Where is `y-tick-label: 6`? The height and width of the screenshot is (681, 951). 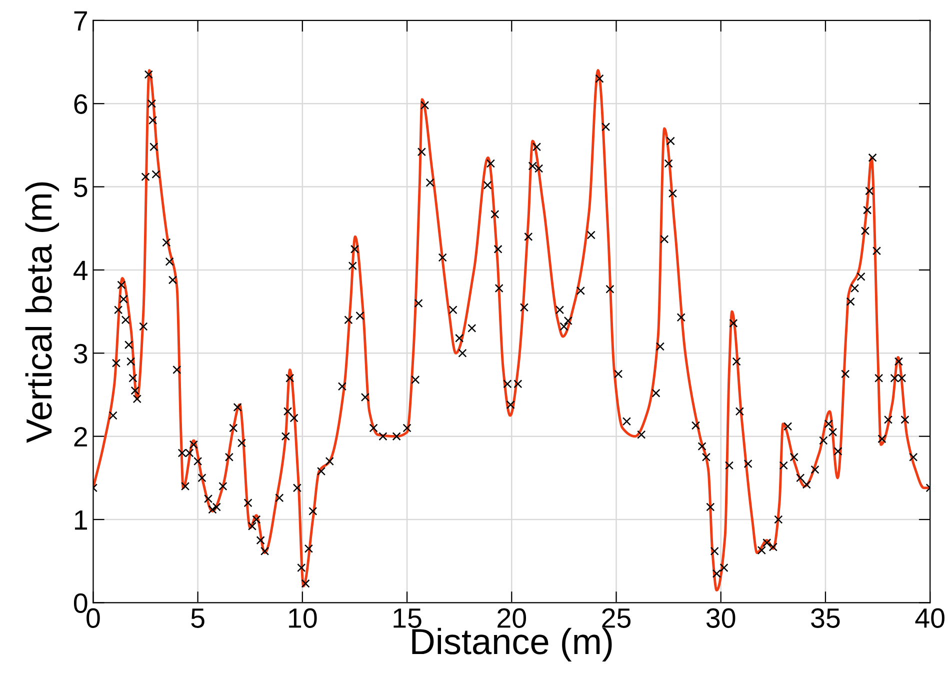 y-tick-label: 6 is located at coordinates (81, 104).